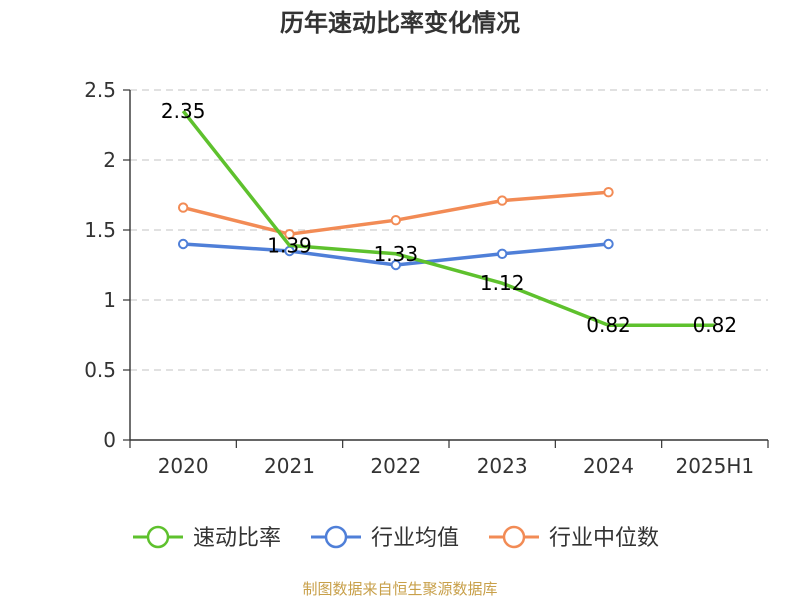 Image resolution: width=800 pixels, height=600 pixels. Describe the element at coordinates (183, 111) in the screenshot. I see `data-label: 2.35` at that location.